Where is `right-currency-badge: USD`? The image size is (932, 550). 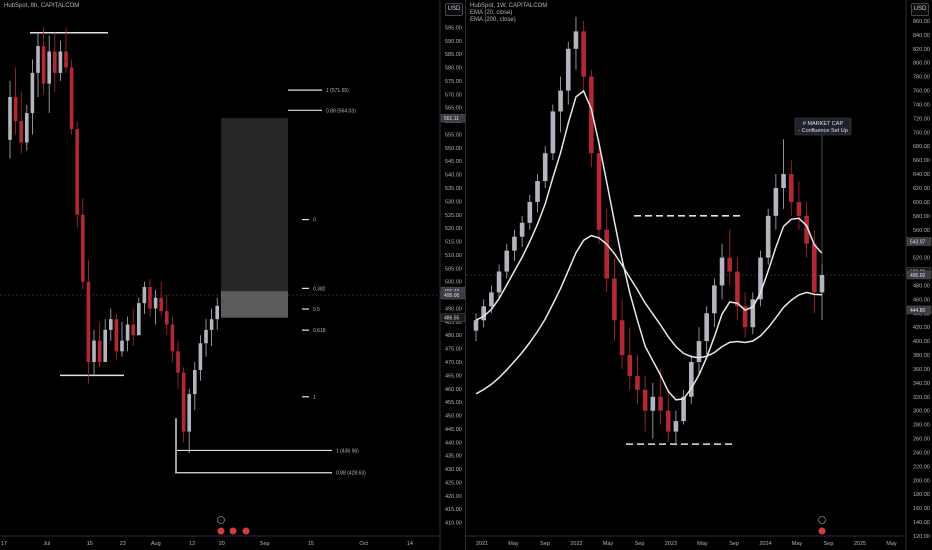
right-currency-badge: USD is located at coordinates (920, 9).